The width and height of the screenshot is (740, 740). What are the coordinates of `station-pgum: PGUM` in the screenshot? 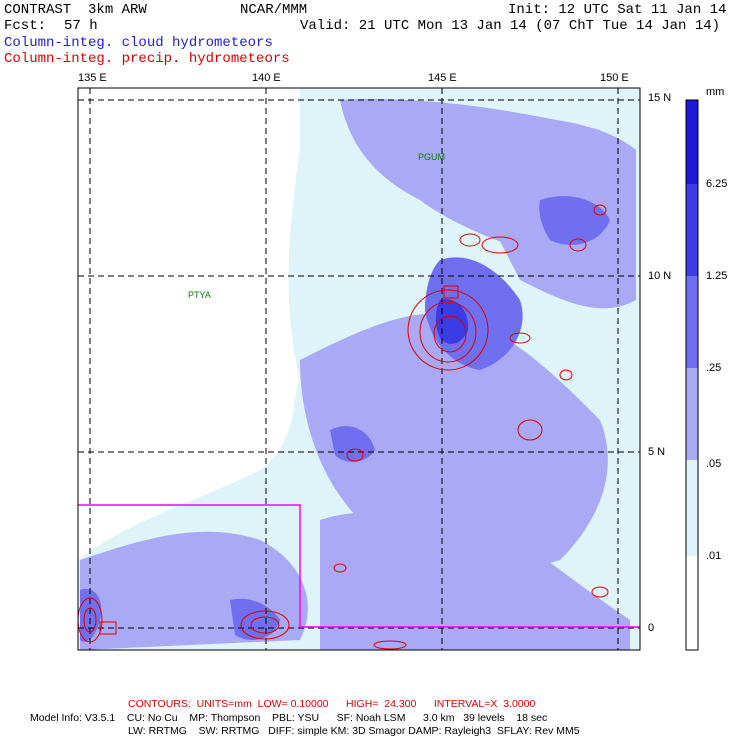 It's located at (431, 157).